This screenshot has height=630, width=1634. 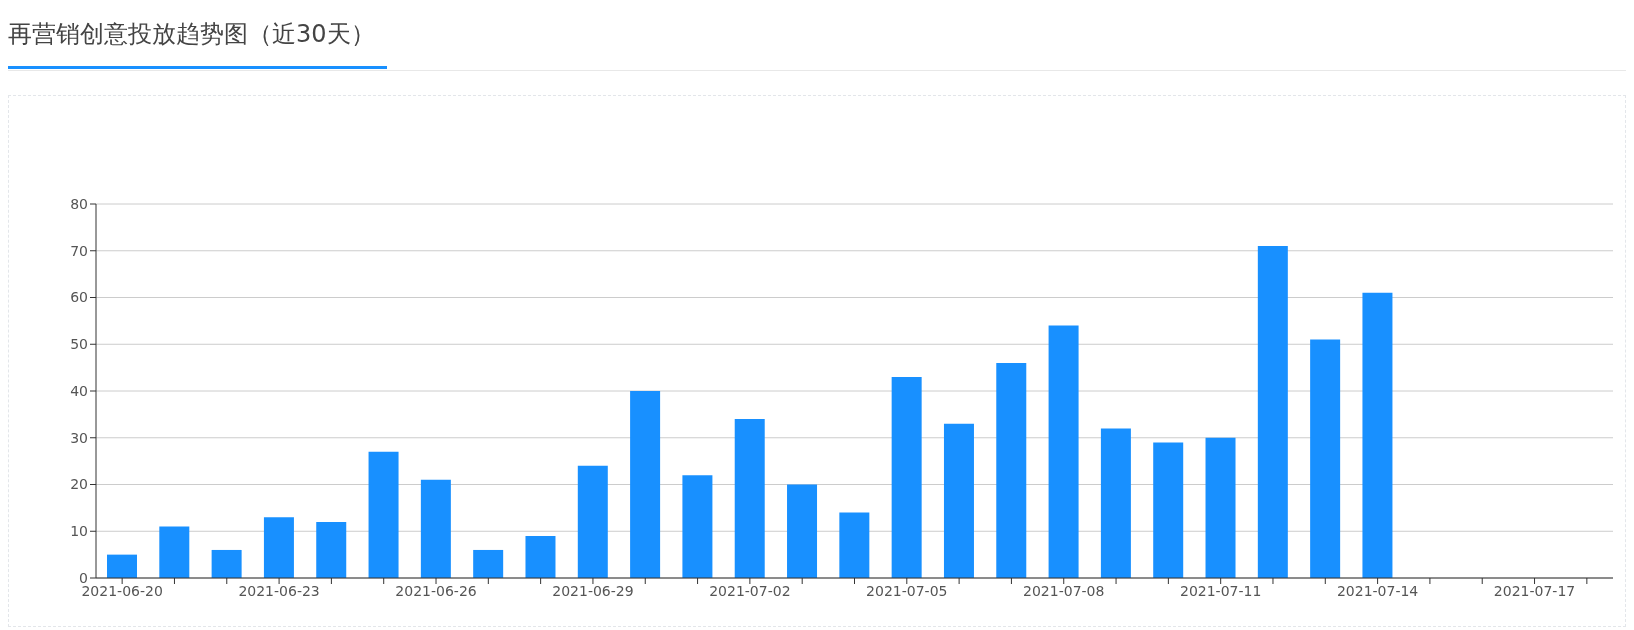 What do you see at coordinates (79, 484) in the screenshot?
I see `y-tick-label: 20` at bounding box center [79, 484].